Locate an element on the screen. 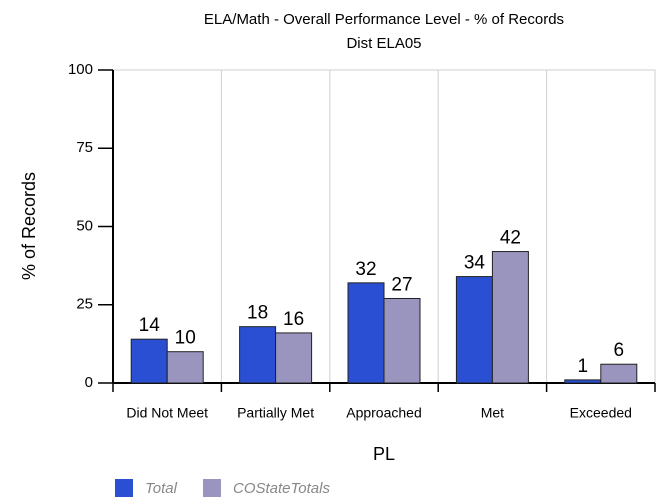 The height and width of the screenshot is (502, 665). data-label: 6 is located at coordinates (619, 350).